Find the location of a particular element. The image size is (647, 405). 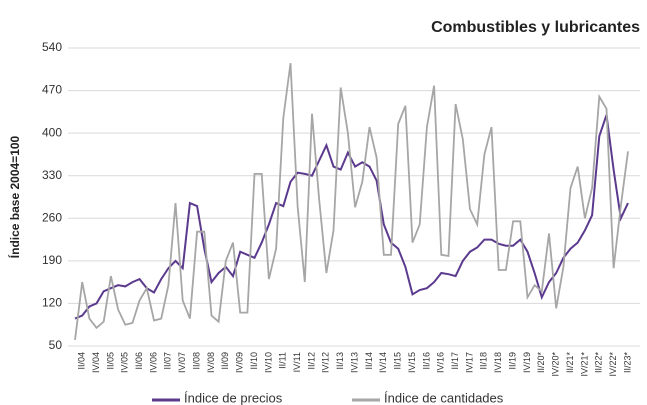

x-tick-label: IV/22* is located at coordinates (613, 364).